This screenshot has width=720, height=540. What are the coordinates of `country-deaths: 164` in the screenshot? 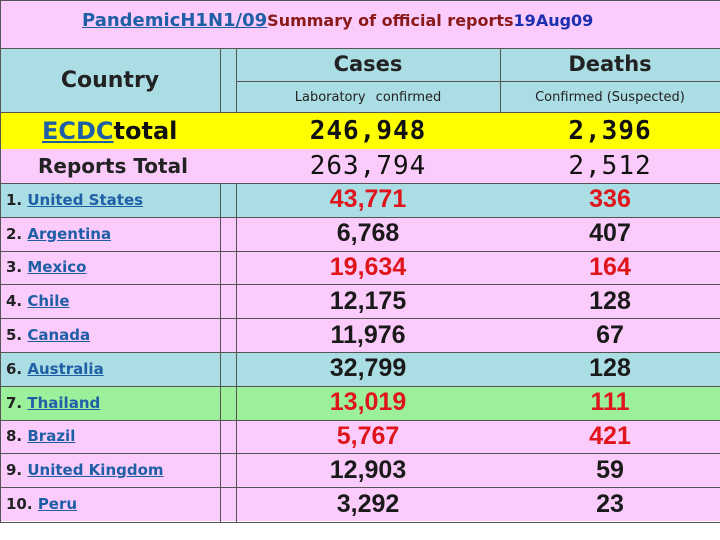 It's located at (610, 266).